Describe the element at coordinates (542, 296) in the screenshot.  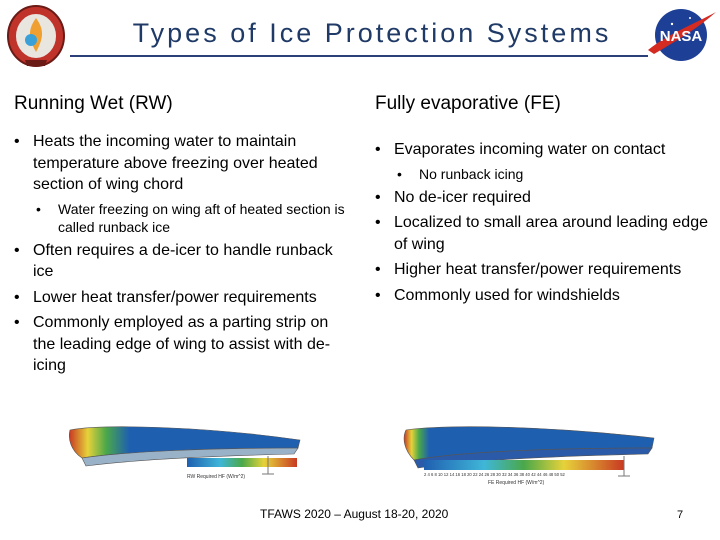
I see `bullet-item: Commonly used for windshields` at that location.